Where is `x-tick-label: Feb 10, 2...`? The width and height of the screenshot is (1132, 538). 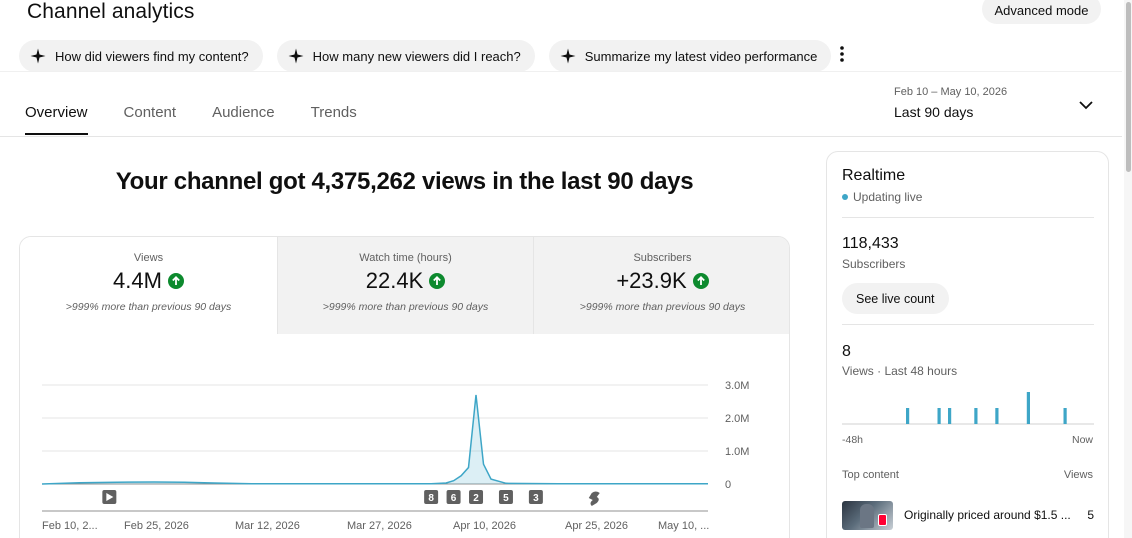
x-tick-label: Feb 10, 2... is located at coordinates (70, 526).